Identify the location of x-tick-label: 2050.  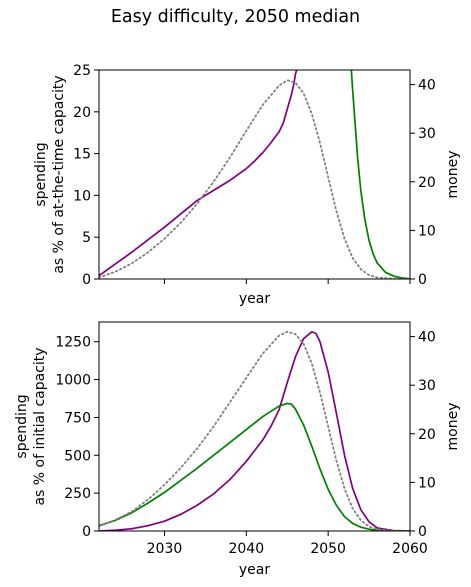
(328, 549).